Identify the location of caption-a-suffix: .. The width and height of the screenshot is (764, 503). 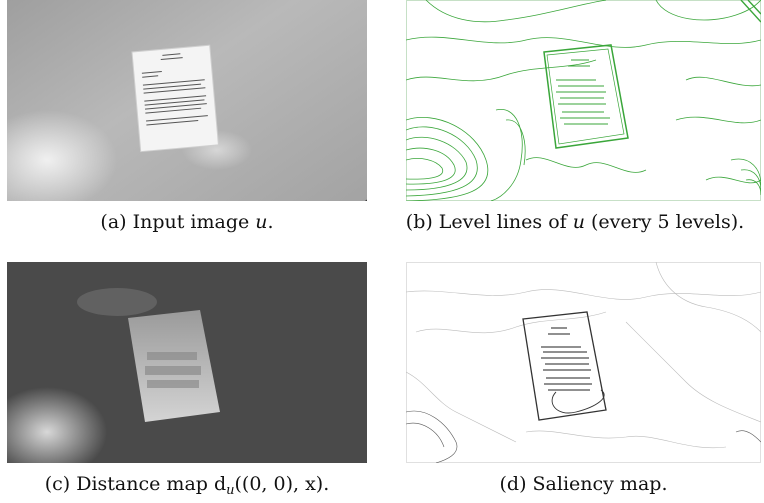
(270, 222).